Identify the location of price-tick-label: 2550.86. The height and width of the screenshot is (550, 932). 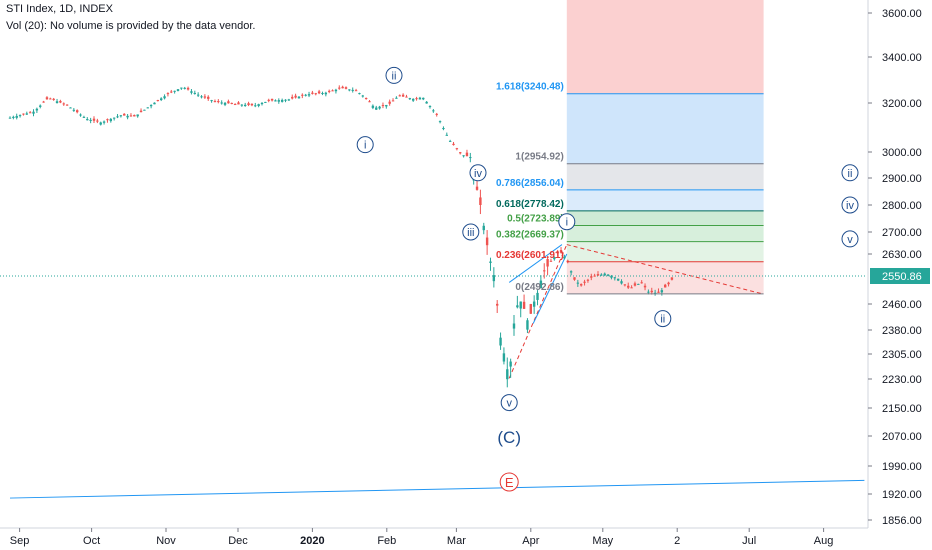
(902, 277).